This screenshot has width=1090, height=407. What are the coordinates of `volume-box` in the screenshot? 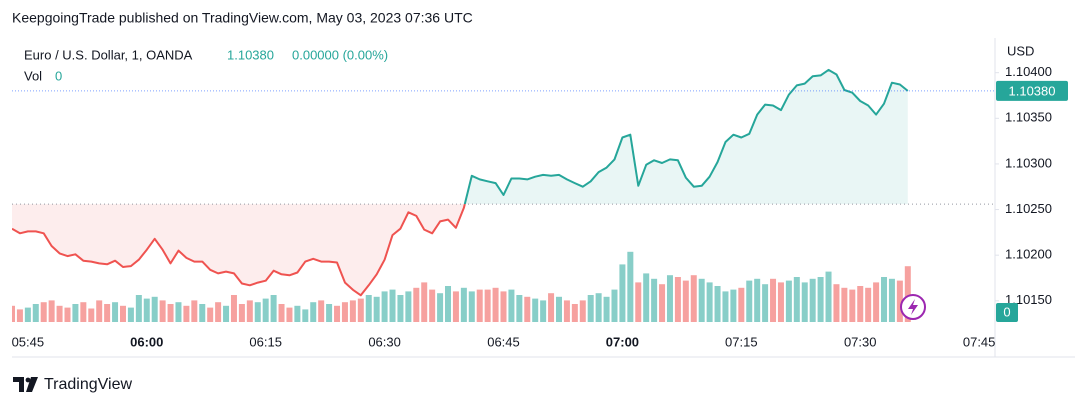 It's located at (1007, 312).